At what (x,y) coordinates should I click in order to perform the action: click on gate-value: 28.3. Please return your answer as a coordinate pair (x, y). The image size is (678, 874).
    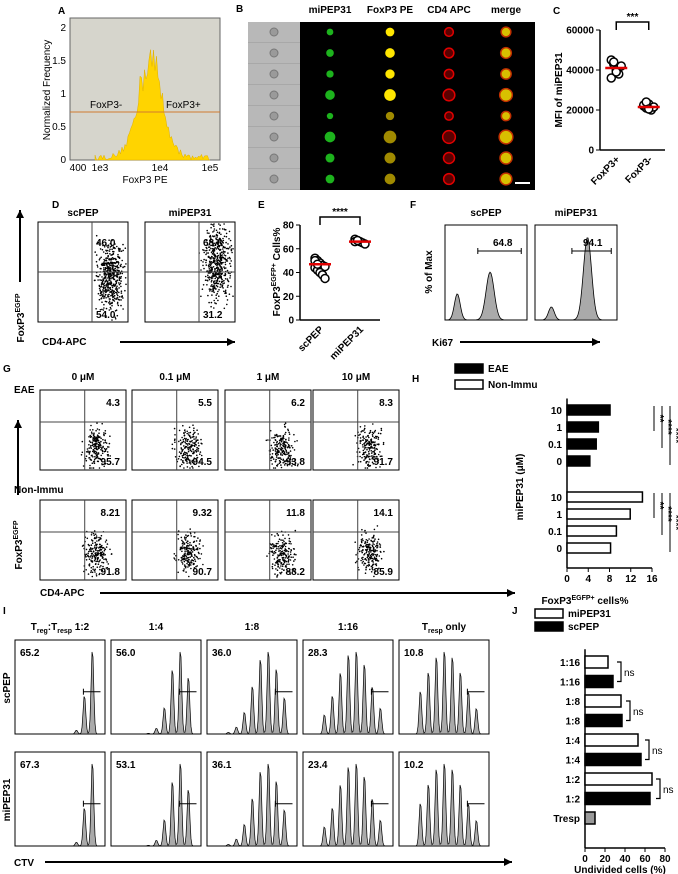
    Looking at the image, I should click on (318, 653).